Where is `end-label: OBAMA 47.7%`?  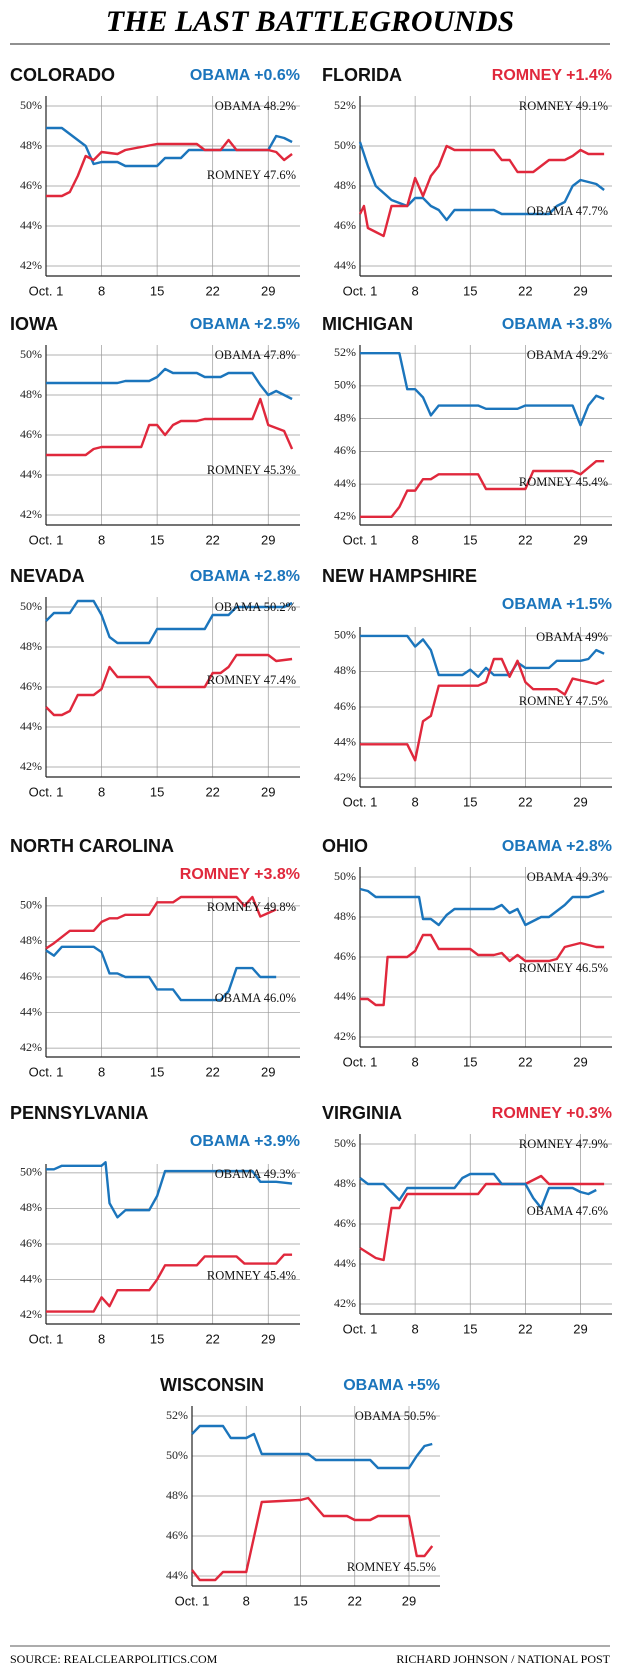 end-label: OBAMA 47.7% is located at coordinates (567, 211).